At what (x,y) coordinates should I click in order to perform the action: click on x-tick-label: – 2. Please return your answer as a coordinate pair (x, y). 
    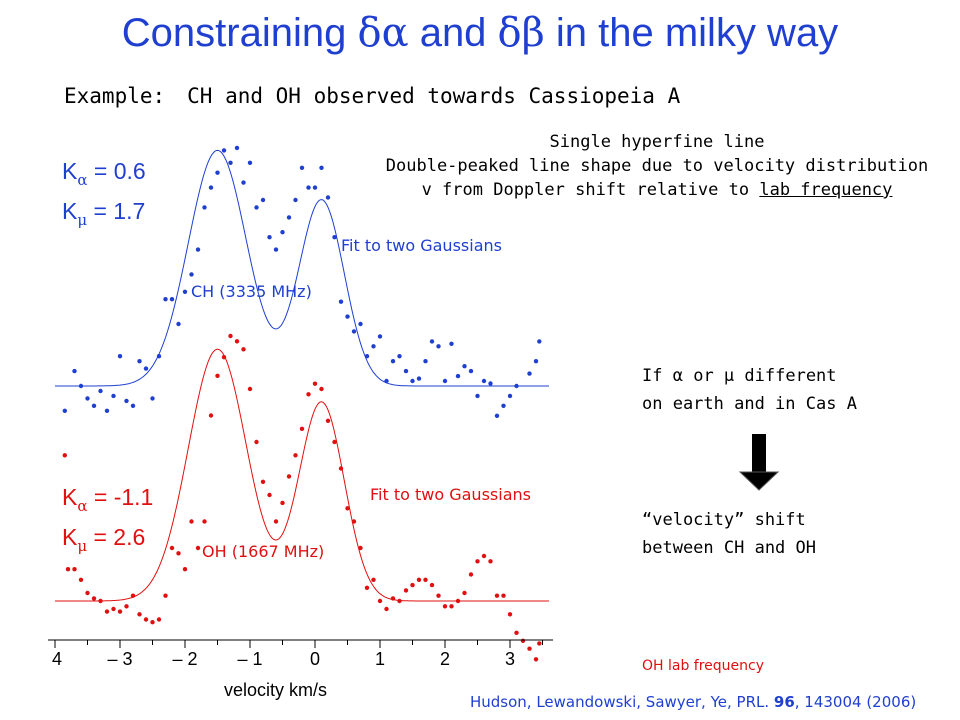
    Looking at the image, I should click on (185, 659).